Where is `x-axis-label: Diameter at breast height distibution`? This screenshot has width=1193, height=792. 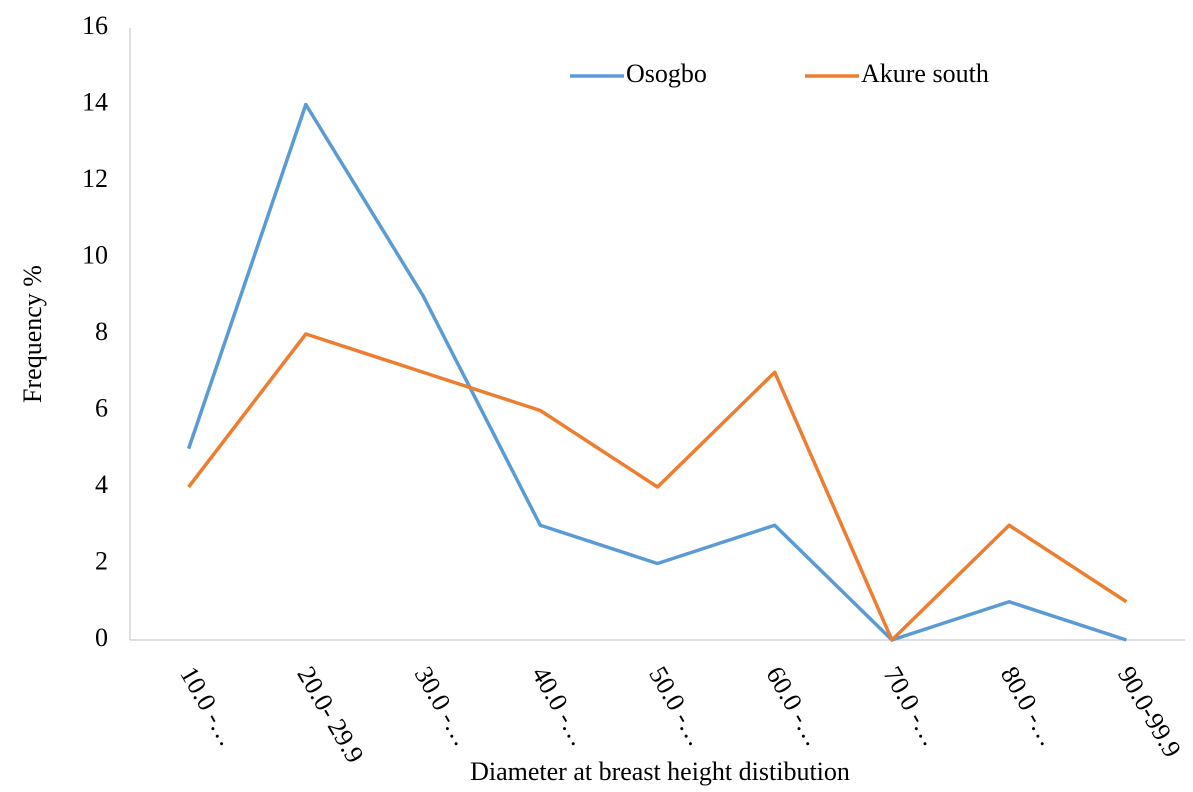
x-axis-label: Diameter at breast height distibution is located at coordinates (660, 771).